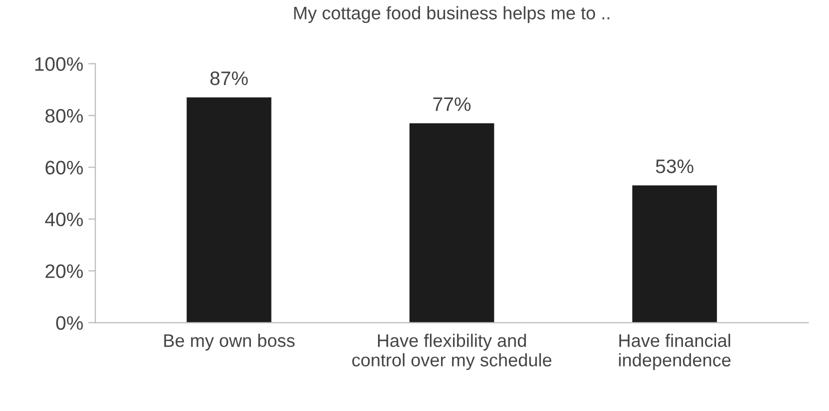 The height and width of the screenshot is (411, 829). I want to click on y-tick-label: 0%, so click(69, 323).